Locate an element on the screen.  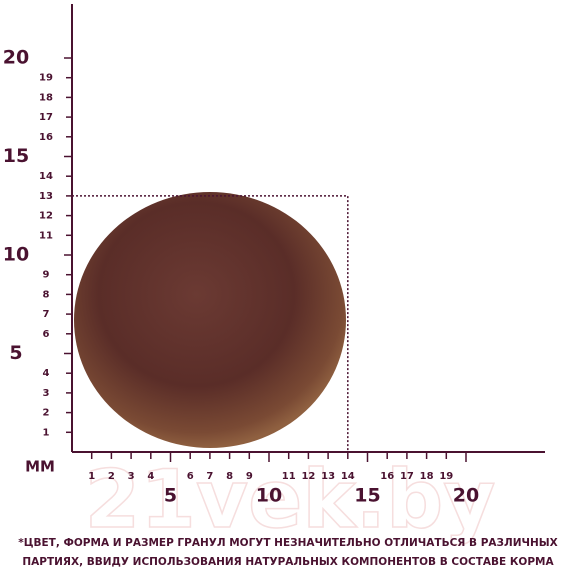
v-minor-label: 1 is located at coordinates (46, 432).